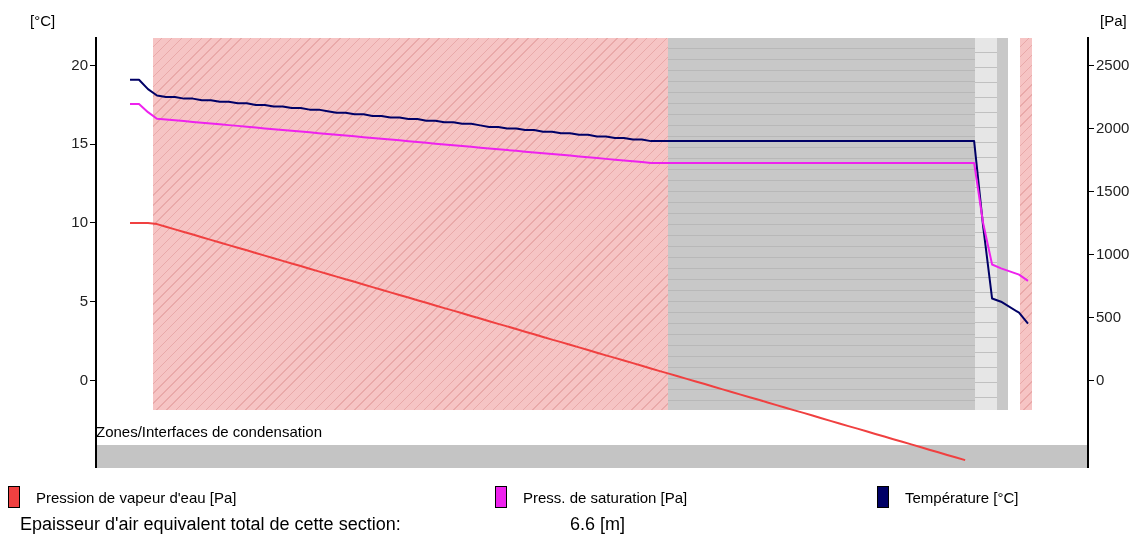 The height and width of the screenshot is (542, 1147). Describe the element at coordinates (598, 524) in the screenshot. I see `text: 6.6 [m]` at that location.